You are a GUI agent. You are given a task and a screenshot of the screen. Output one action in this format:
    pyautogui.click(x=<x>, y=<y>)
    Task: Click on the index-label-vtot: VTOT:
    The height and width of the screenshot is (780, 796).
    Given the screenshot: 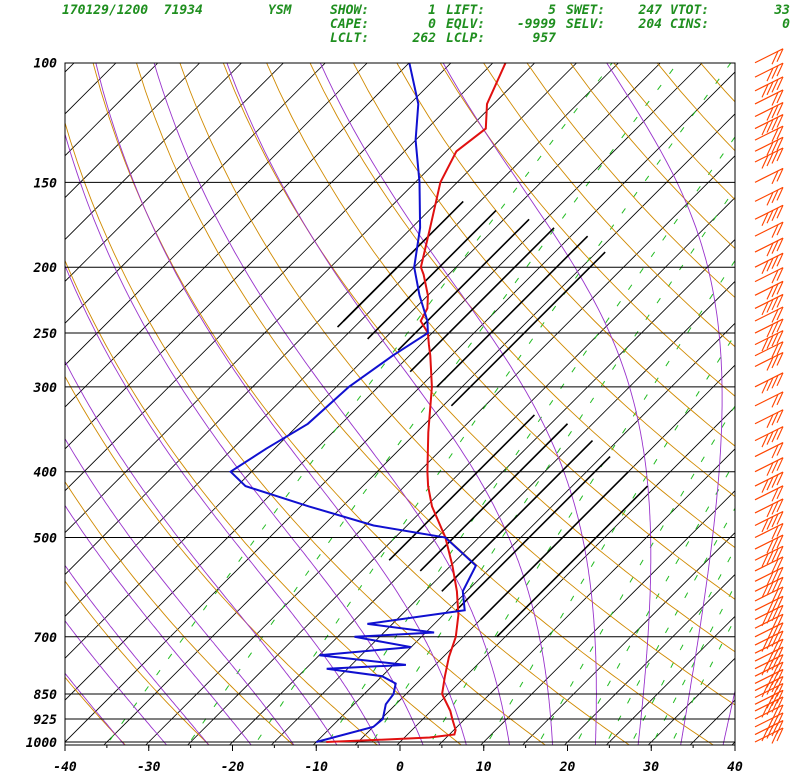 What is the action you would take?
    pyautogui.click(x=690, y=10)
    